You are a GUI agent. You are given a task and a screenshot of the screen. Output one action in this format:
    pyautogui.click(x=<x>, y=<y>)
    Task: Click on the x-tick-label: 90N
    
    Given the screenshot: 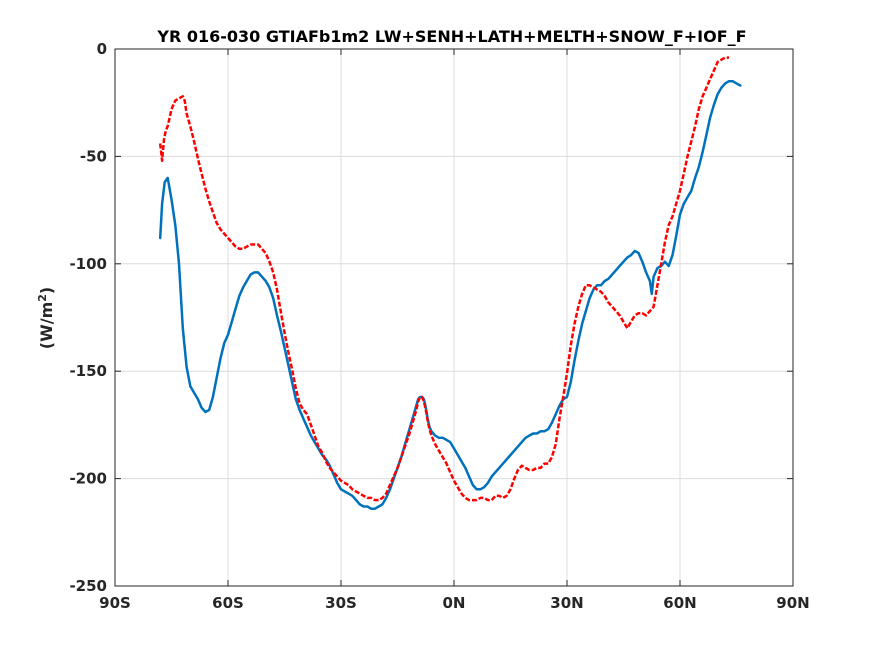 What is the action you would take?
    pyautogui.click(x=792, y=603)
    